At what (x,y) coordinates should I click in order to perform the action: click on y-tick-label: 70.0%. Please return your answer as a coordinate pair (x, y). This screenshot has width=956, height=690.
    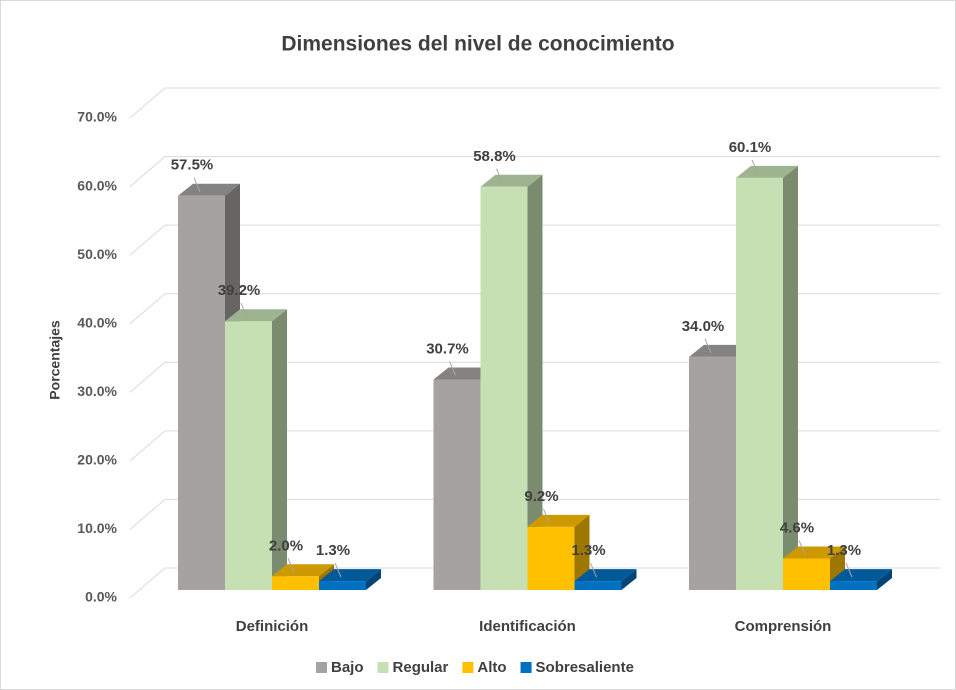
    Looking at the image, I should click on (97, 117).